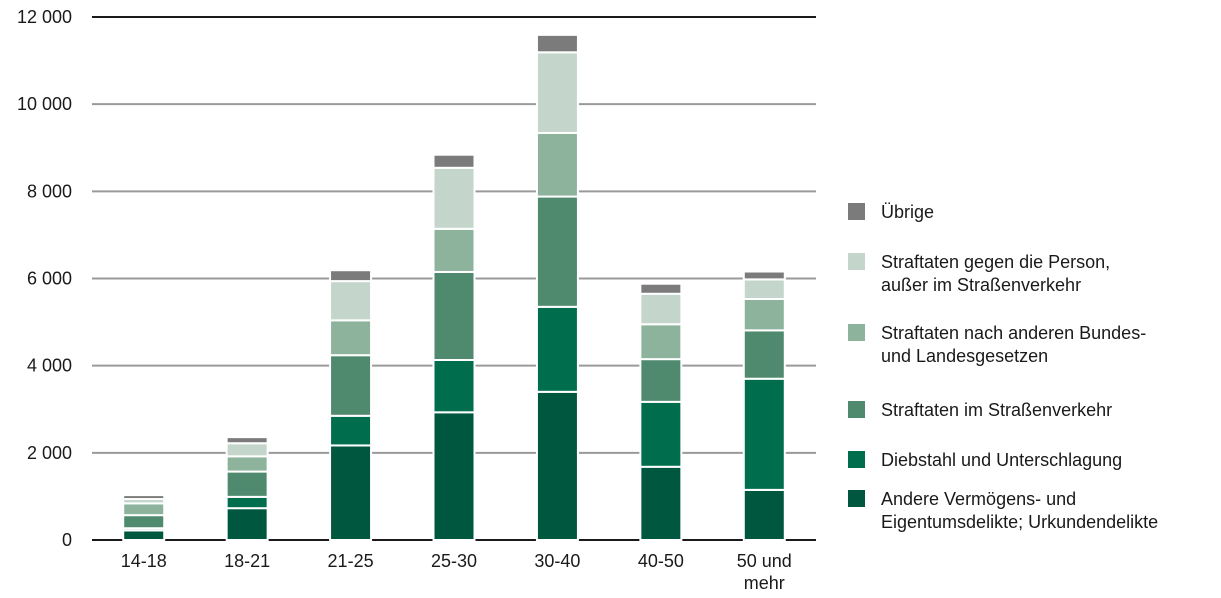  I want to click on x-tick-label: 25-30, so click(454, 561).